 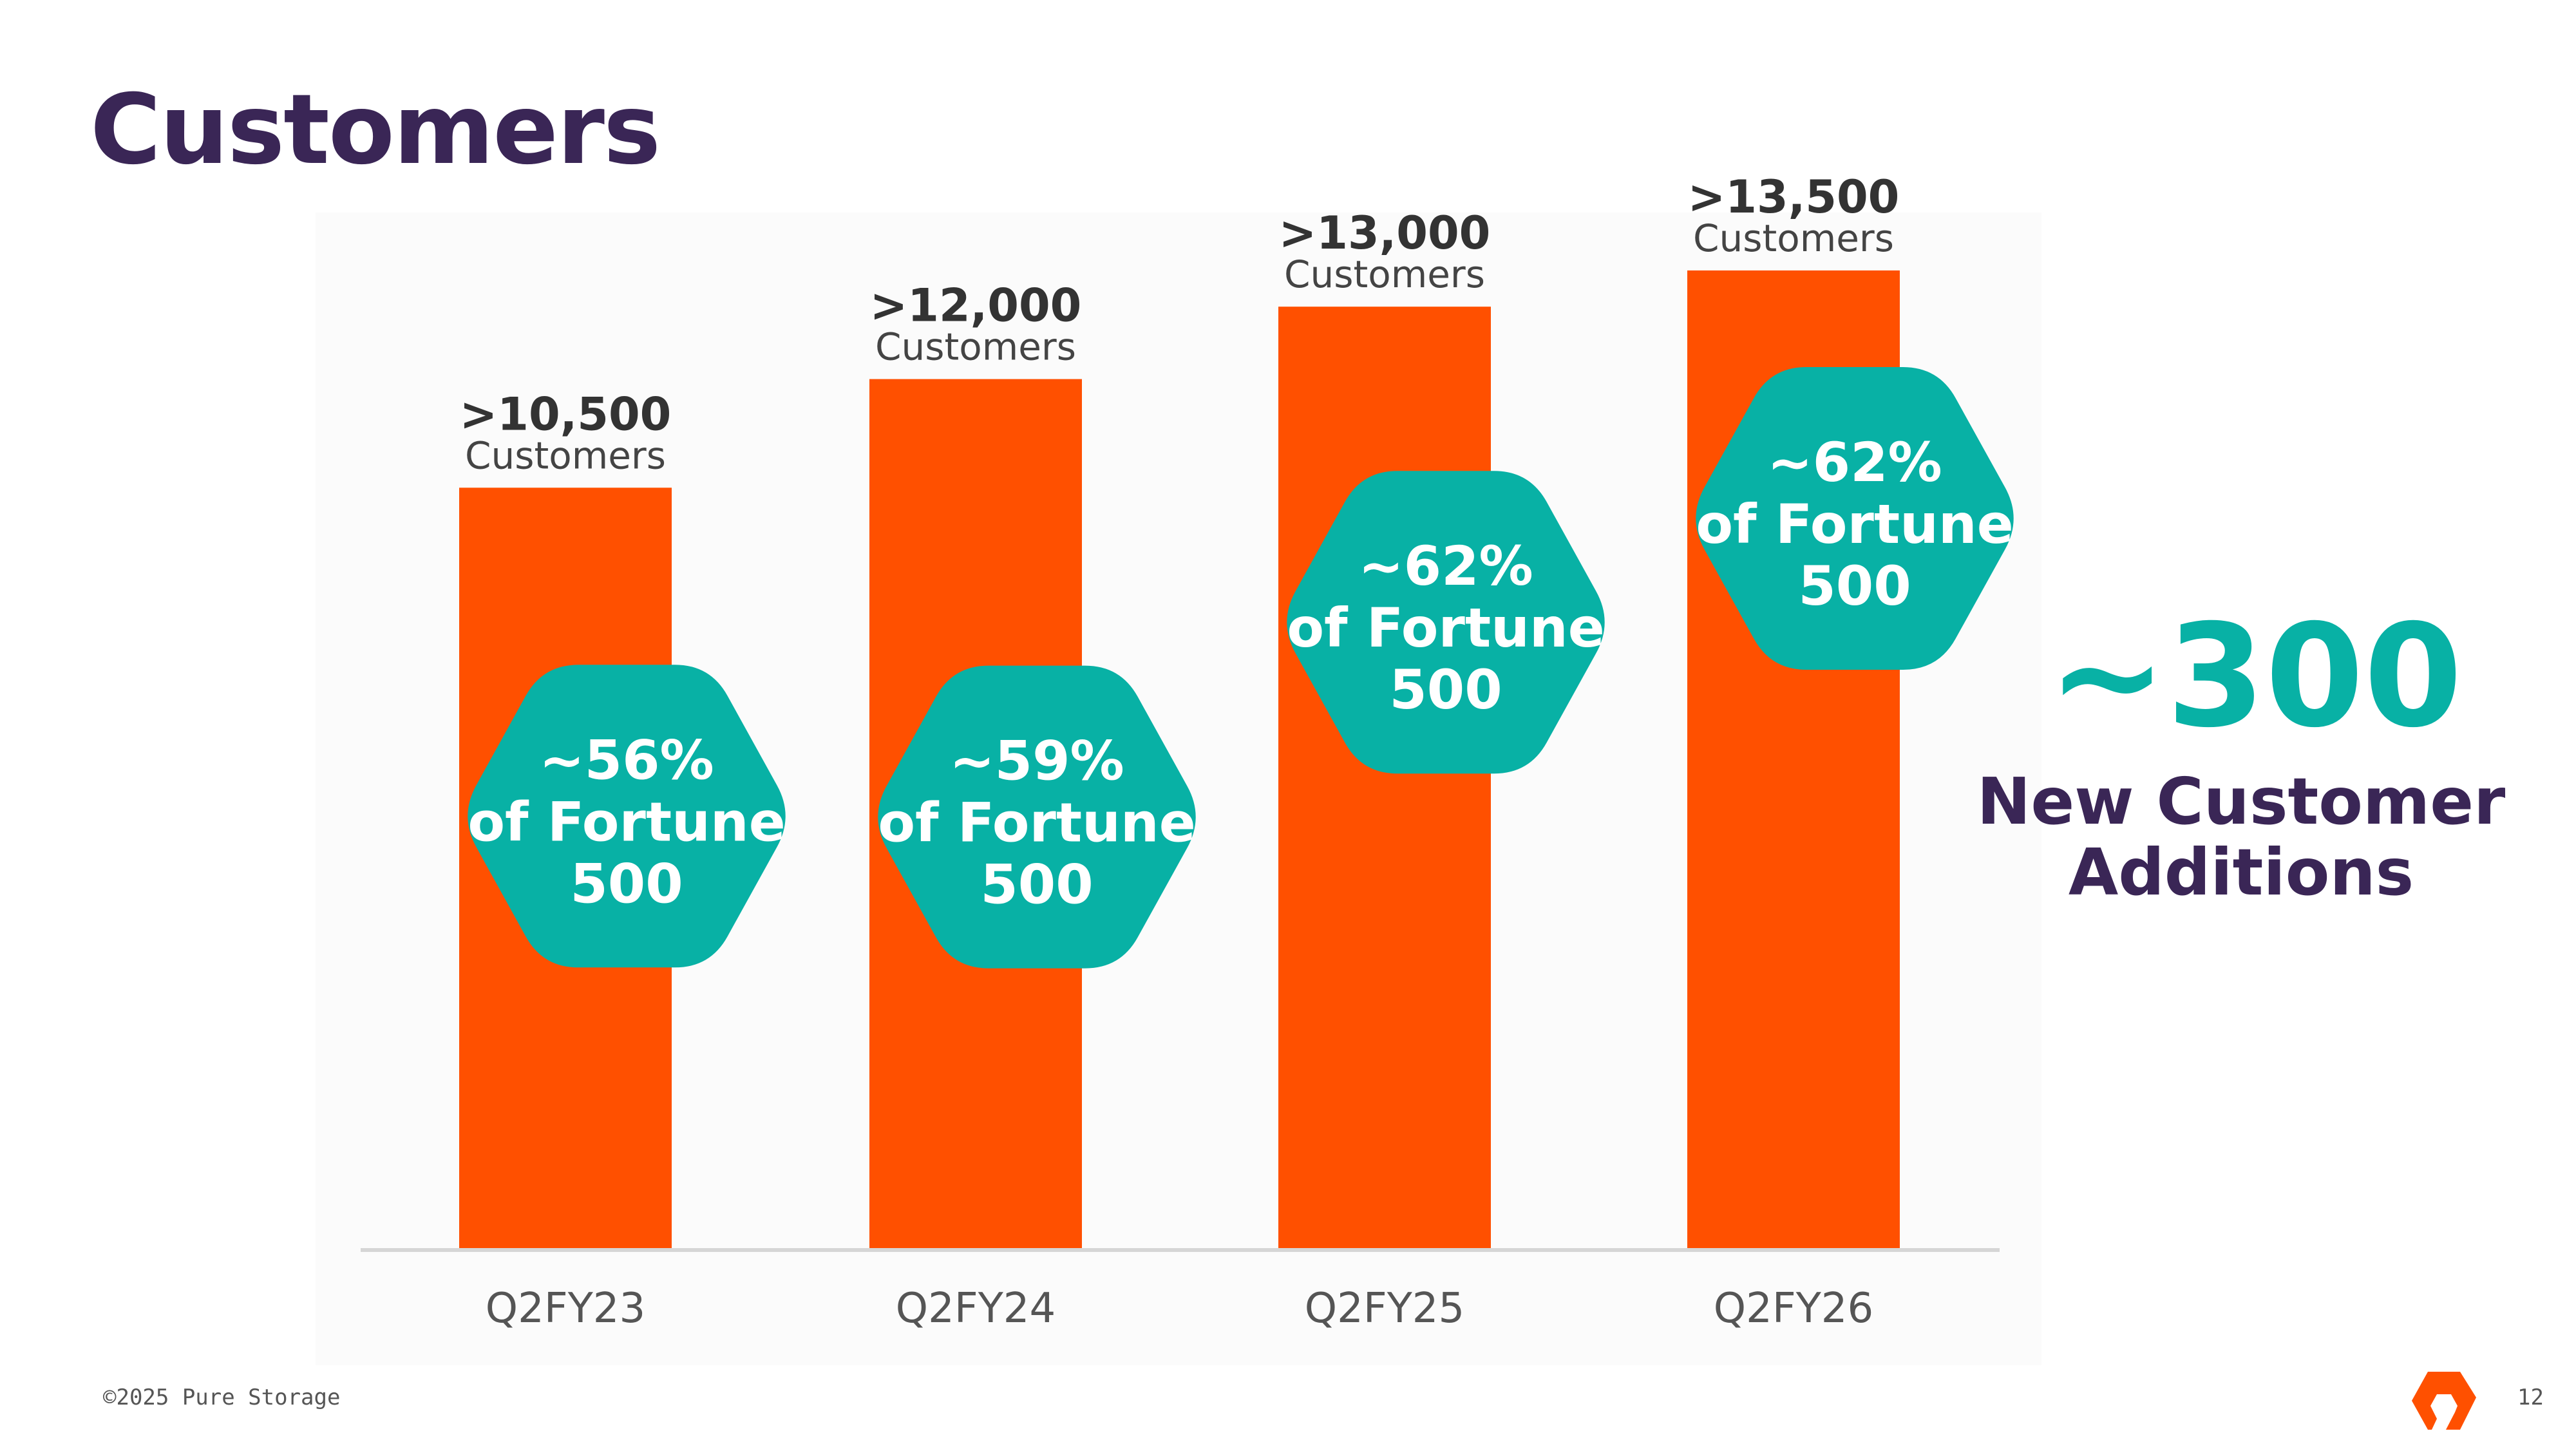 What do you see at coordinates (2241, 837) in the screenshot?
I see `new-customer-label: New Customer Additions` at bounding box center [2241, 837].